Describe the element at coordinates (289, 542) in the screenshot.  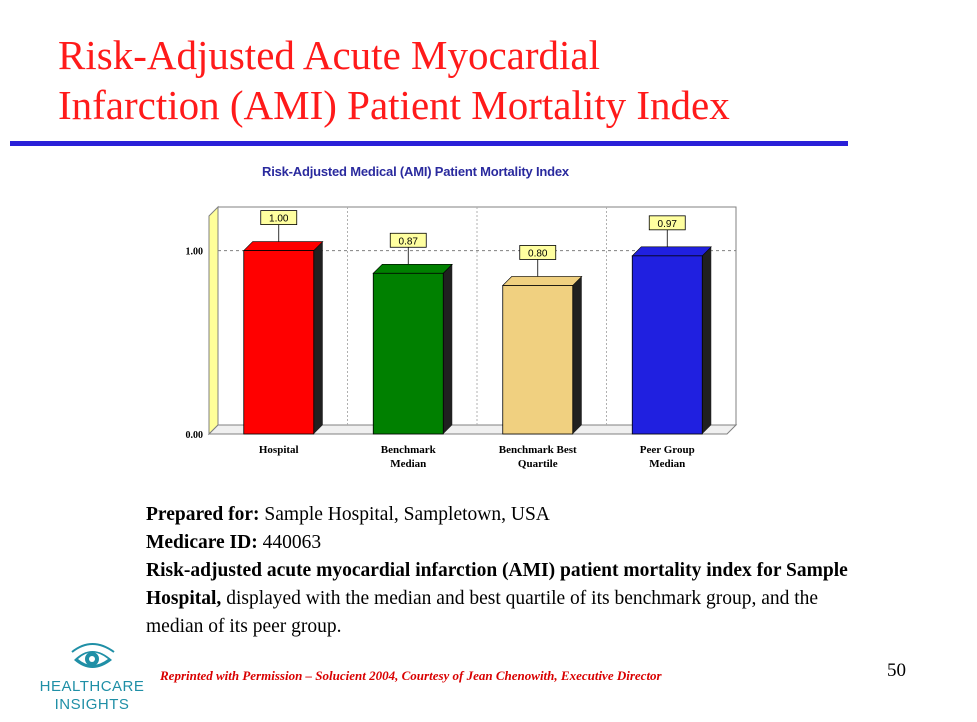
I see `medicare-value: 440063` at that location.